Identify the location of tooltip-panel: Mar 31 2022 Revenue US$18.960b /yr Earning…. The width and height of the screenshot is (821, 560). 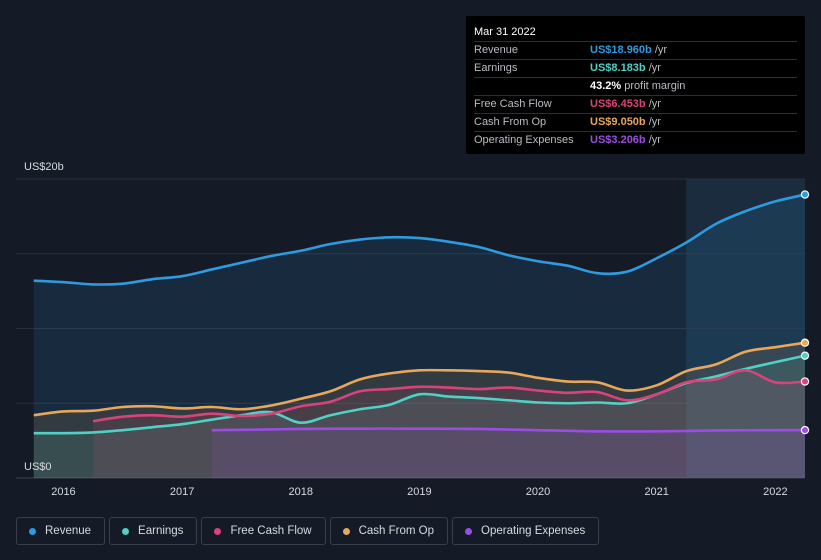
(635, 85).